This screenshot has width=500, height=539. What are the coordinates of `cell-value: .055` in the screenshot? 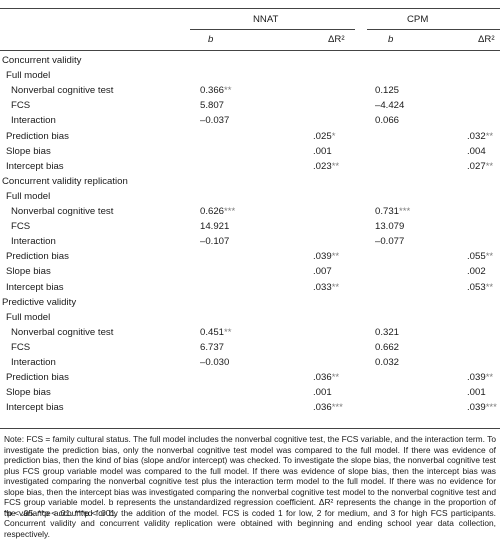 It's located at (476, 256).